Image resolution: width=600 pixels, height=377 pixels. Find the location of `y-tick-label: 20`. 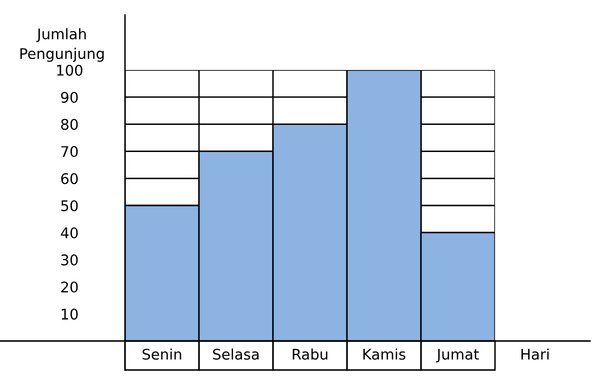

y-tick-label: 20 is located at coordinates (69, 287).